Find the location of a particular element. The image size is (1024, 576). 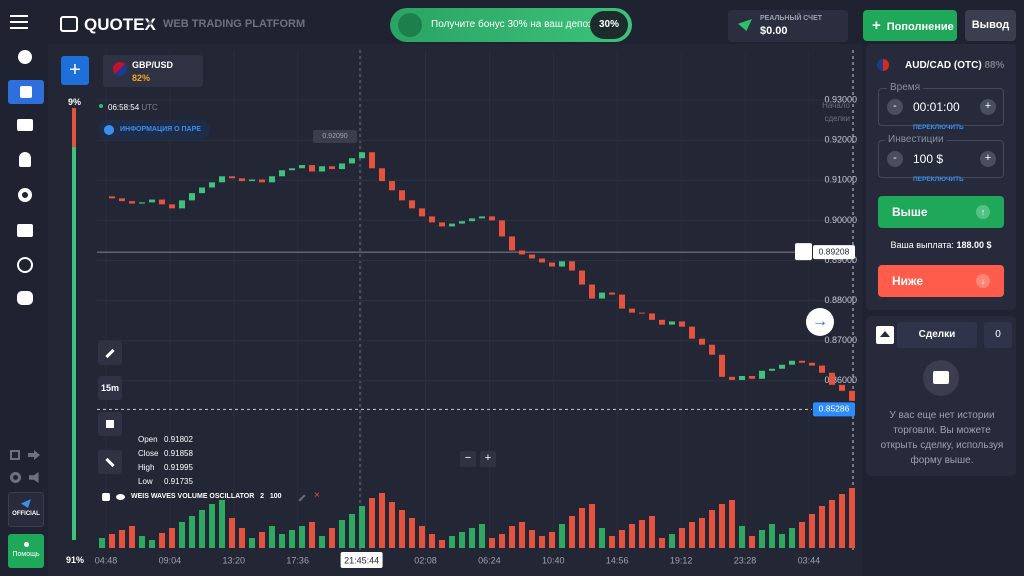

official-badge: OFFICIAL is located at coordinates (26, 509).